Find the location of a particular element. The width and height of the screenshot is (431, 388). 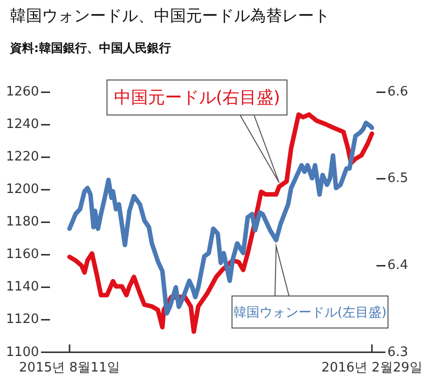

y2-tick-label: 6.4 is located at coordinates (397, 265).